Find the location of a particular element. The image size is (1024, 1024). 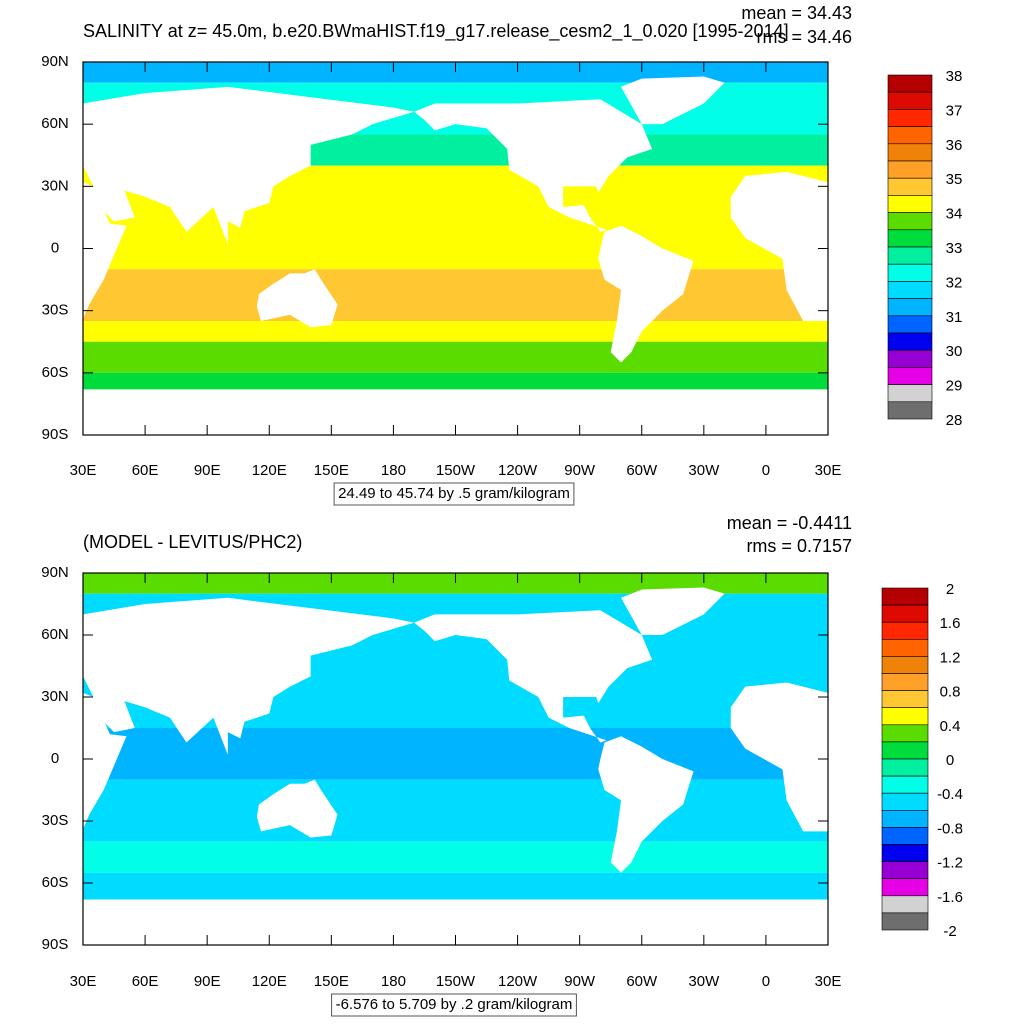

lat-label: 90N is located at coordinates (55, 61).